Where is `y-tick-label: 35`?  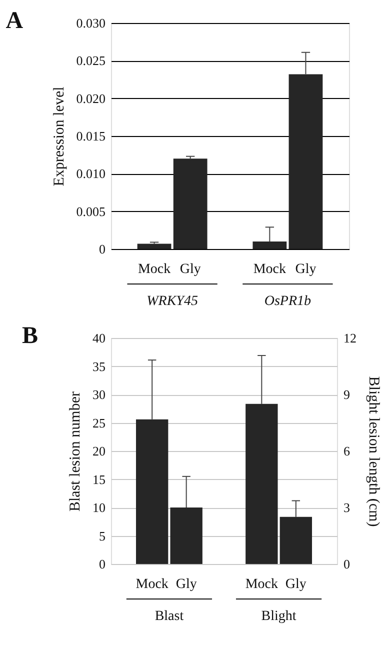 y-tick-label: 35 is located at coordinates (99, 366).